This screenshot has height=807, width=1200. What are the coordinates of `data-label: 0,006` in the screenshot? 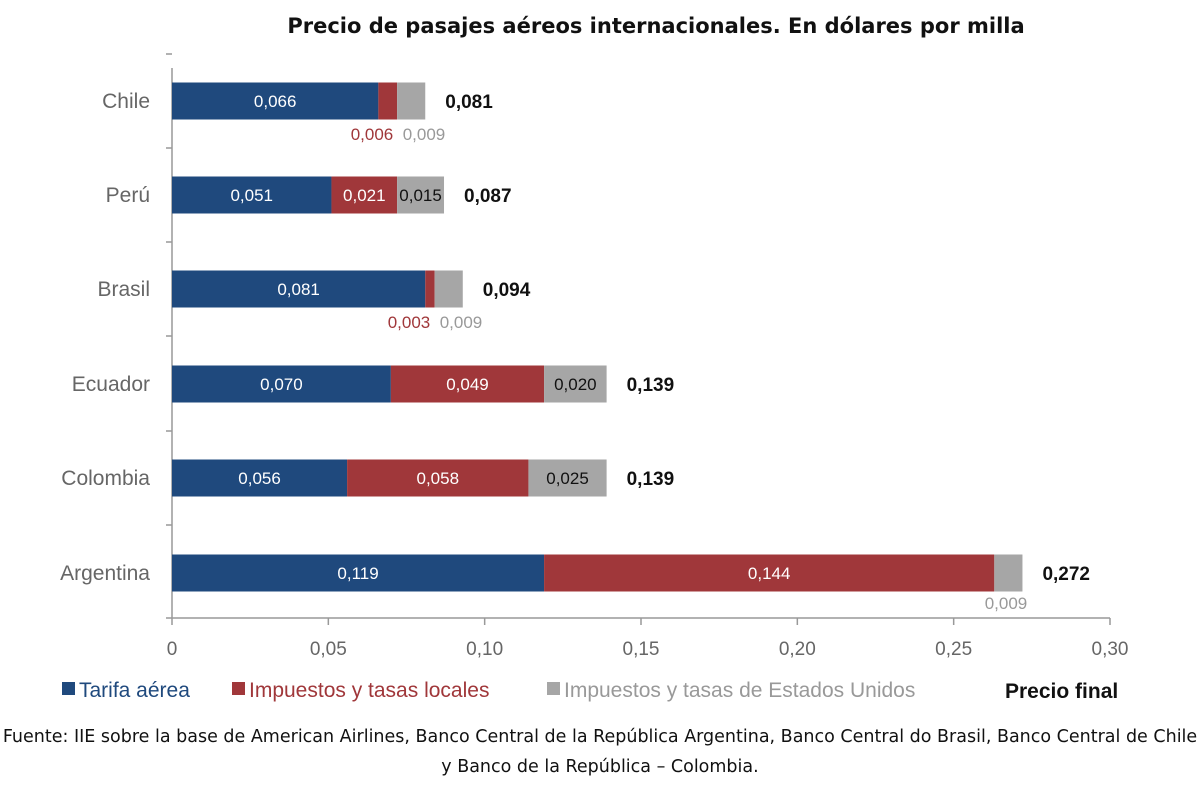 It's located at (372, 134).